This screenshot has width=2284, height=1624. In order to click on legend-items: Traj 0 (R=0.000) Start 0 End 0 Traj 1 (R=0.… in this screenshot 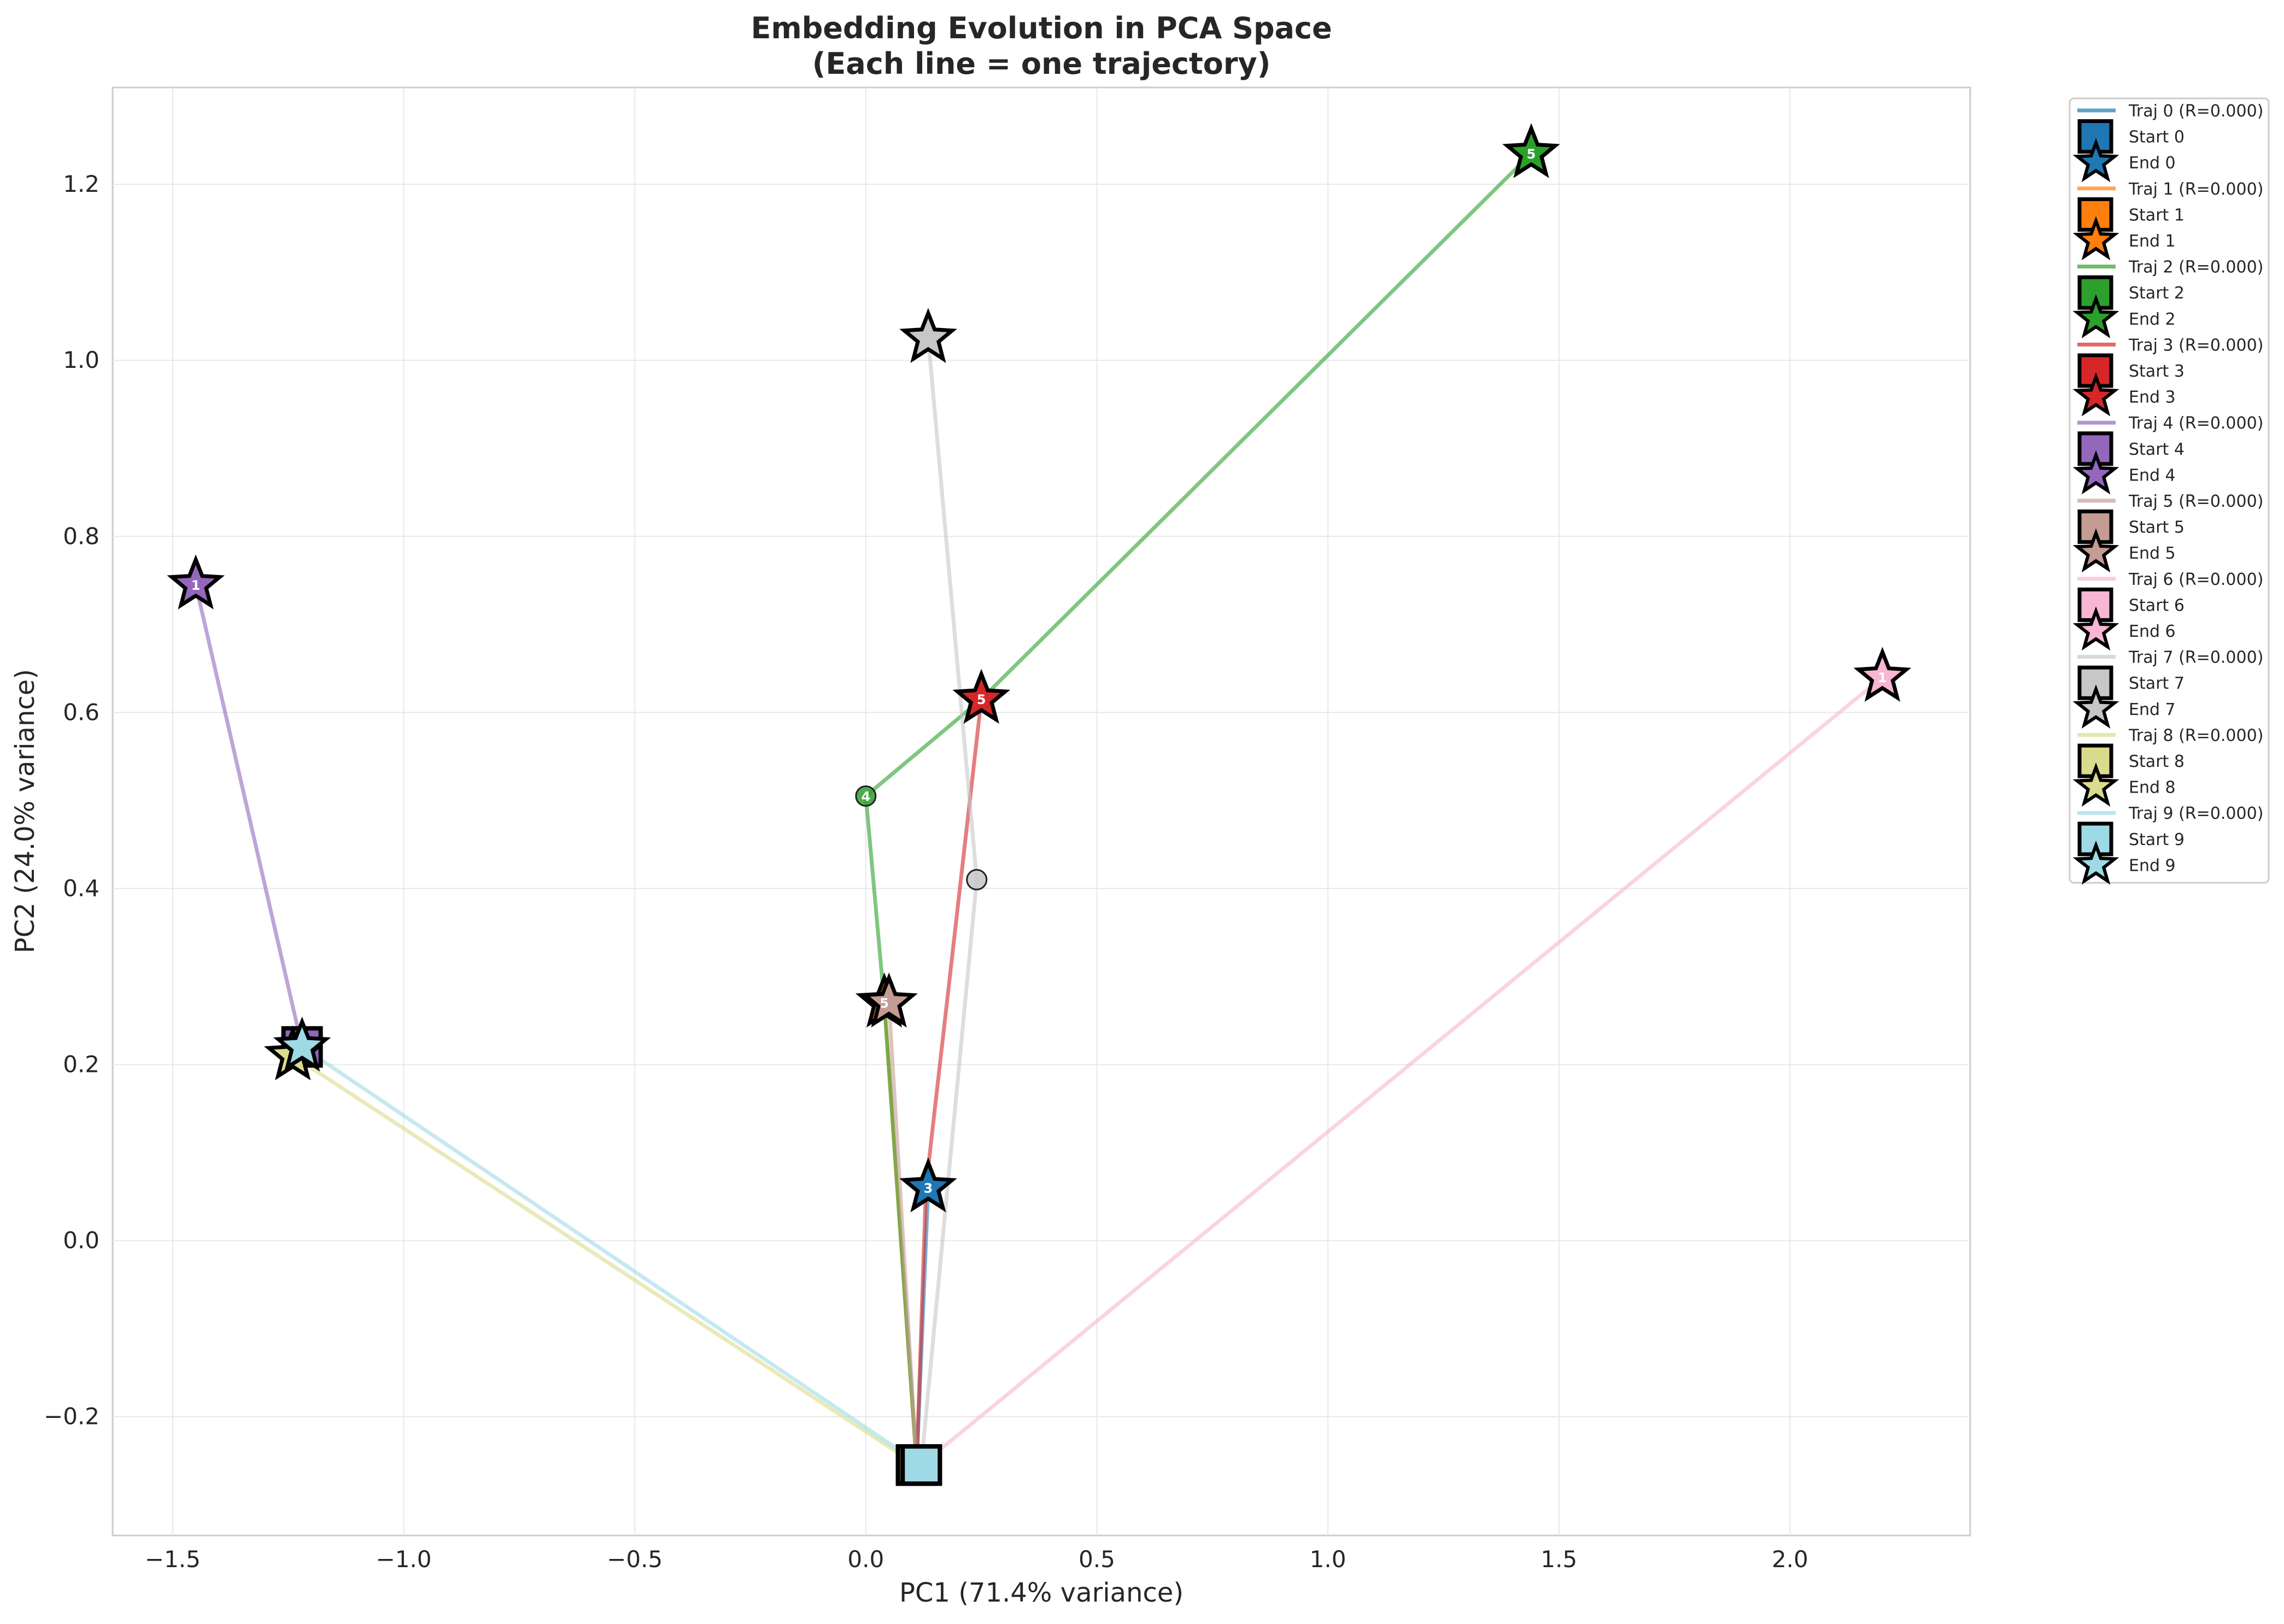, I will do `click(2167, 493)`.